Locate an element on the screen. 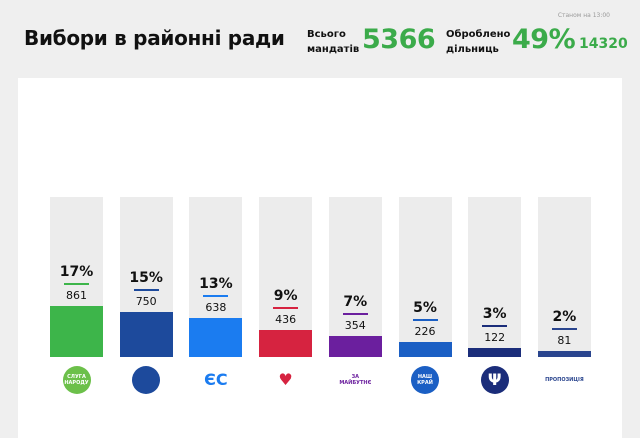 This screenshot has width=640, height=438. processed-percent: 49% is located at coordinates (544, 39).